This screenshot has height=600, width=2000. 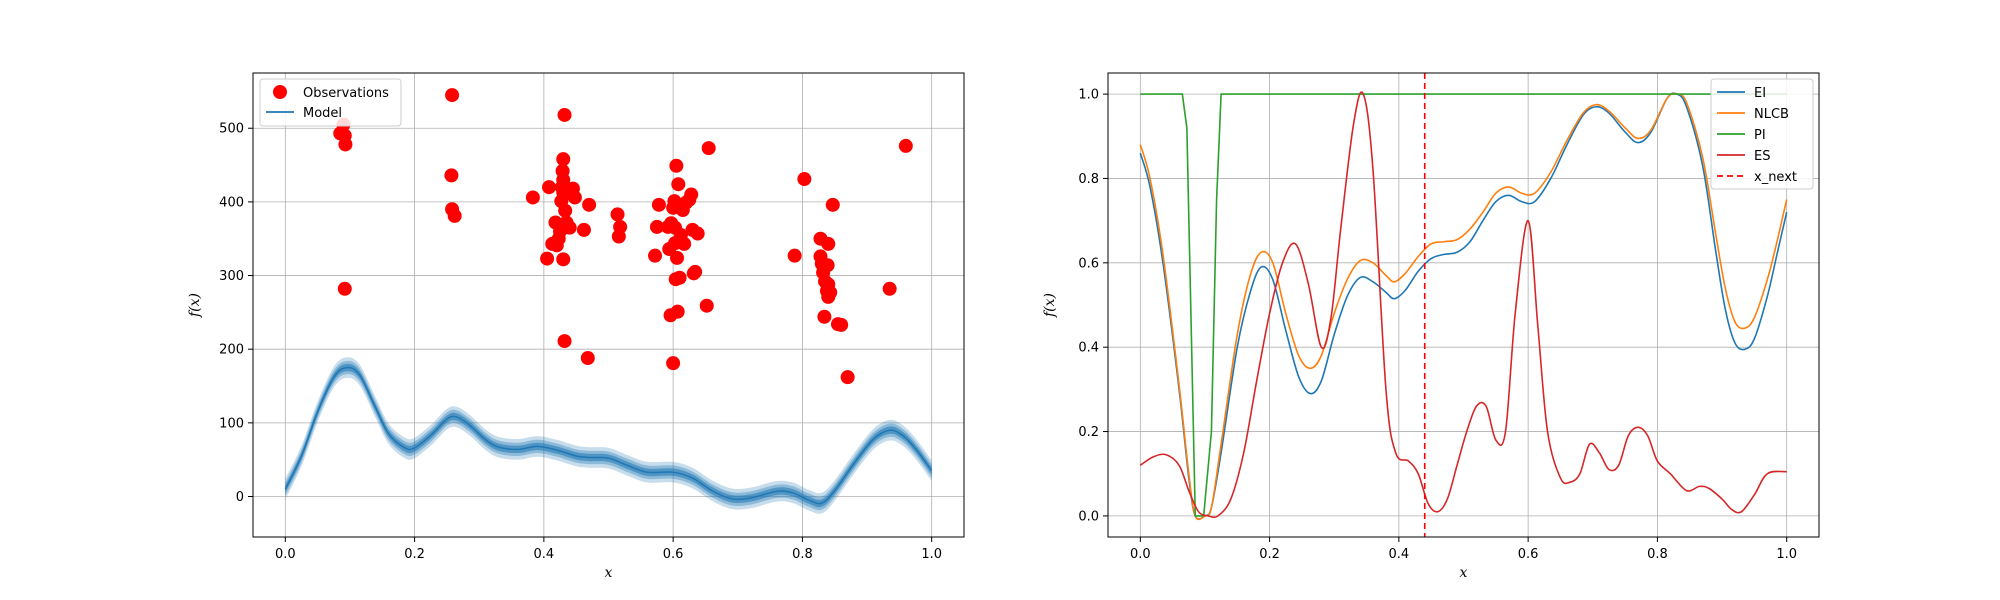 I want to click on y-tick-label: 400, so click(x=231, y=202).